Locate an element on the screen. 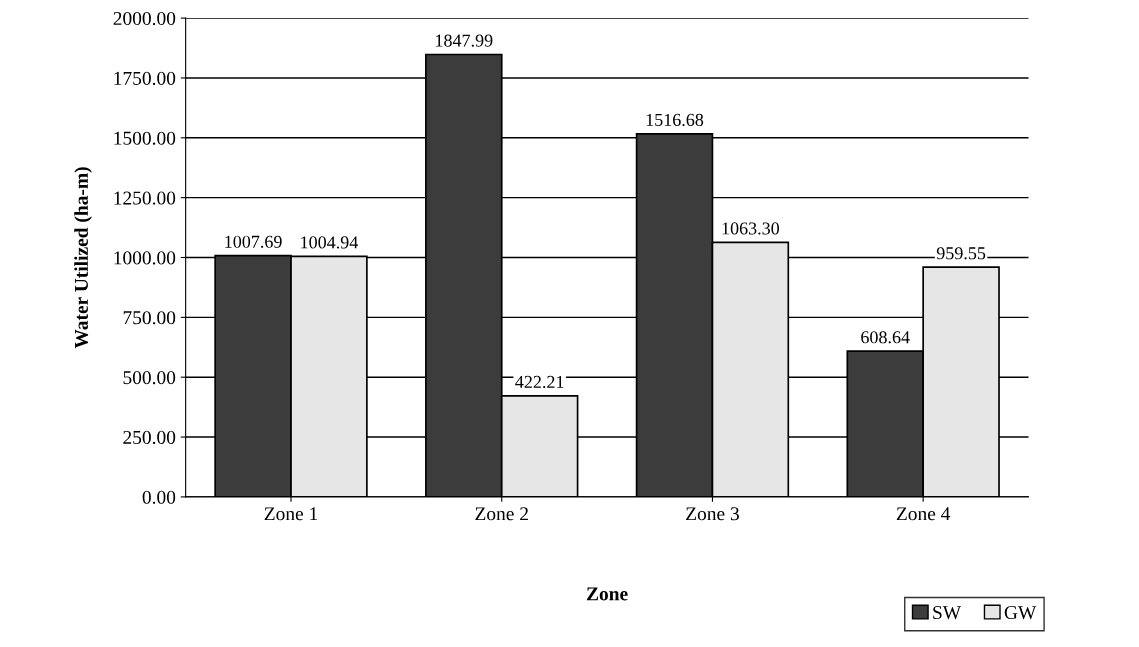  text: 959.55 is located at coordinates (961, 253).